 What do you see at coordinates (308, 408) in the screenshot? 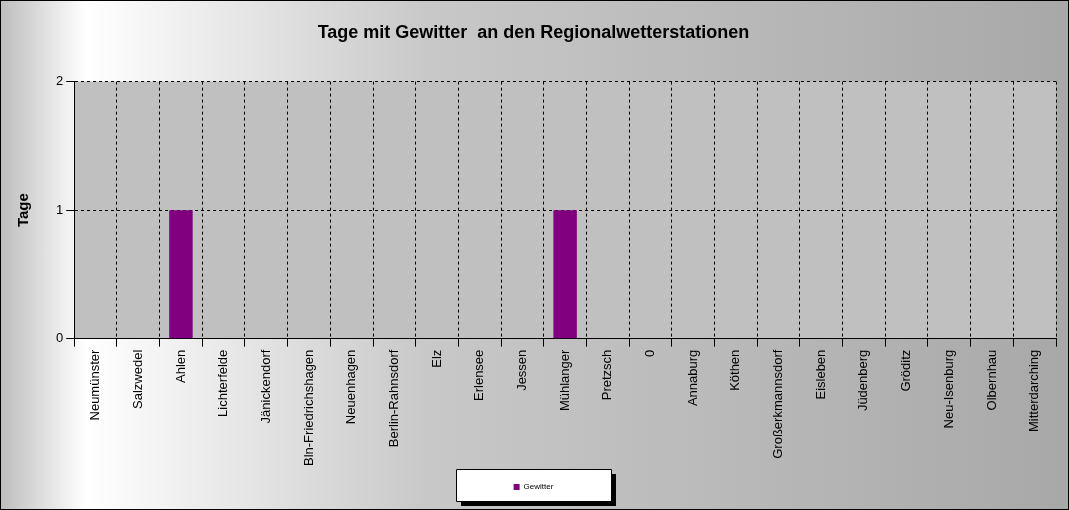
I see `x-tick-label: Bln-Friedrichshagen` at bounding box center [308, 408].